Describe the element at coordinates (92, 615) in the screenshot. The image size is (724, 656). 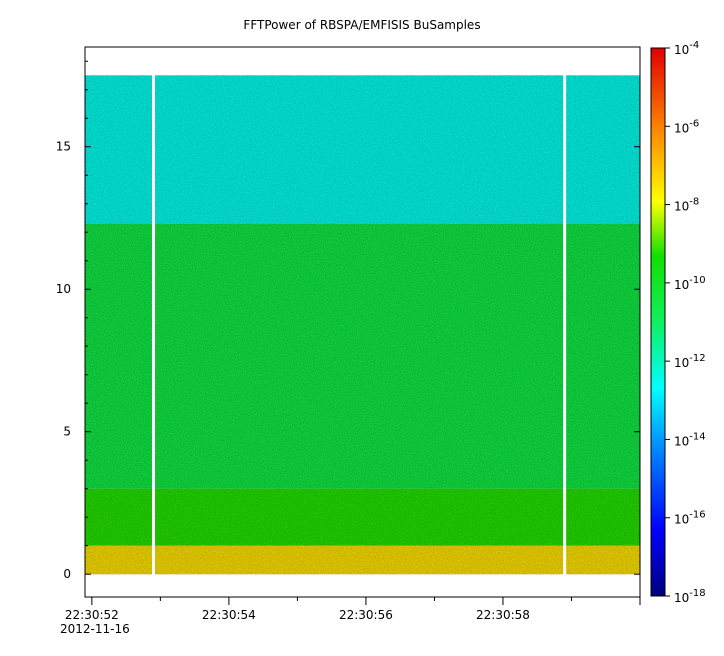
I see `x-tick-label-0: 22:30:52` at that location.